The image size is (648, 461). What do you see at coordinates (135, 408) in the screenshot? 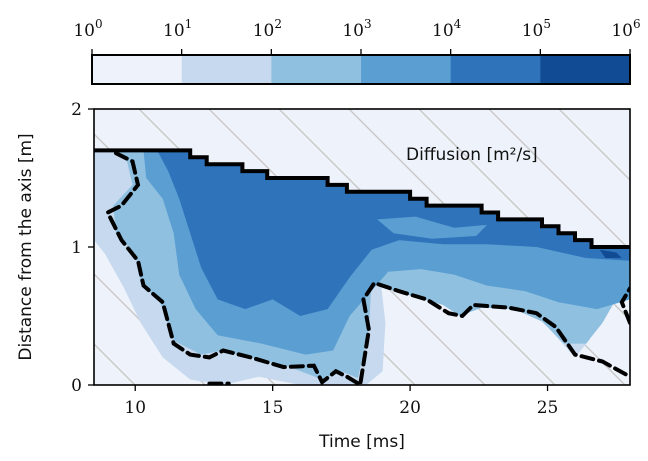
I see `x-tick-label: 10` at bounding box center [135, 408].